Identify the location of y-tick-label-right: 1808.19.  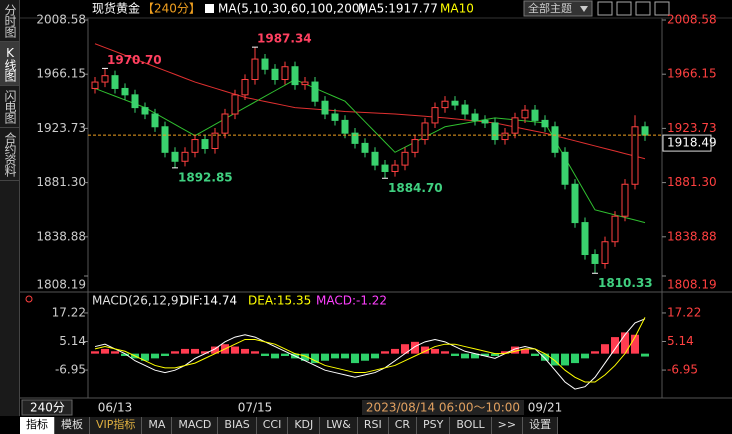
(692, 285).